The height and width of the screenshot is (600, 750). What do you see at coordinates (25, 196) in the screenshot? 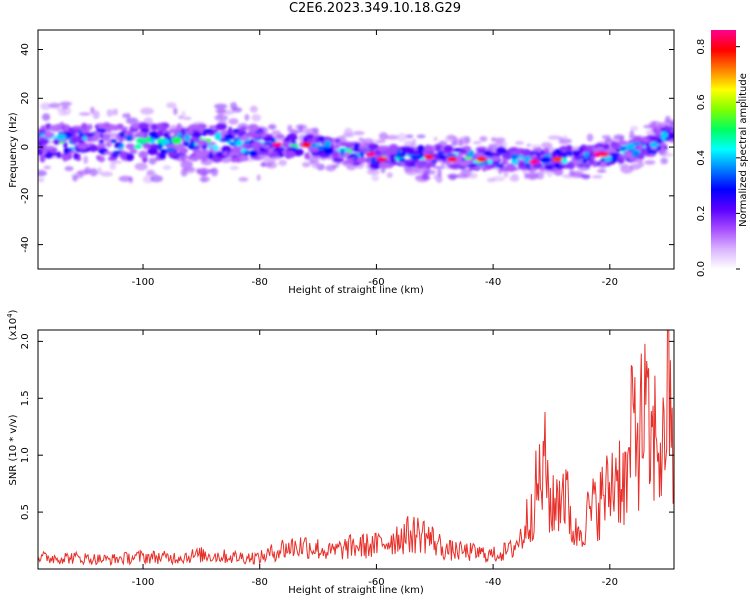
I see `y-tick-label: -20` at bounding box center [25, 196].